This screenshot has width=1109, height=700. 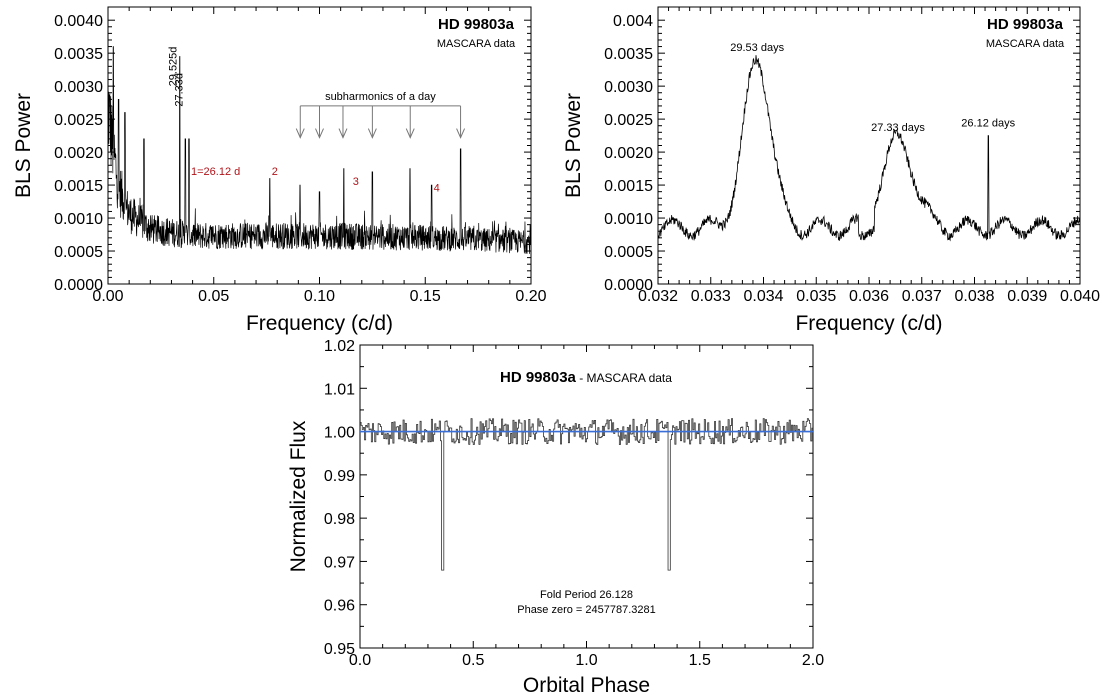 What do you see at coordinates (711, 296) in the screenshot?
I see `x-tick-label: 0.033` at bounding box center [711, 296].